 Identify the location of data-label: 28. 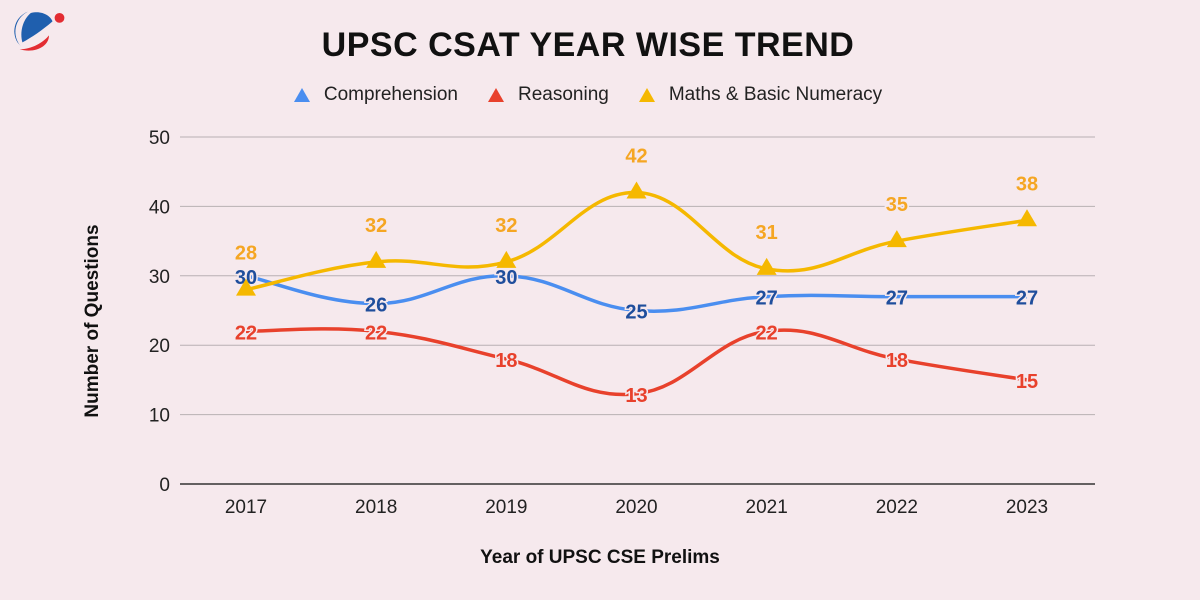
(246, 254).